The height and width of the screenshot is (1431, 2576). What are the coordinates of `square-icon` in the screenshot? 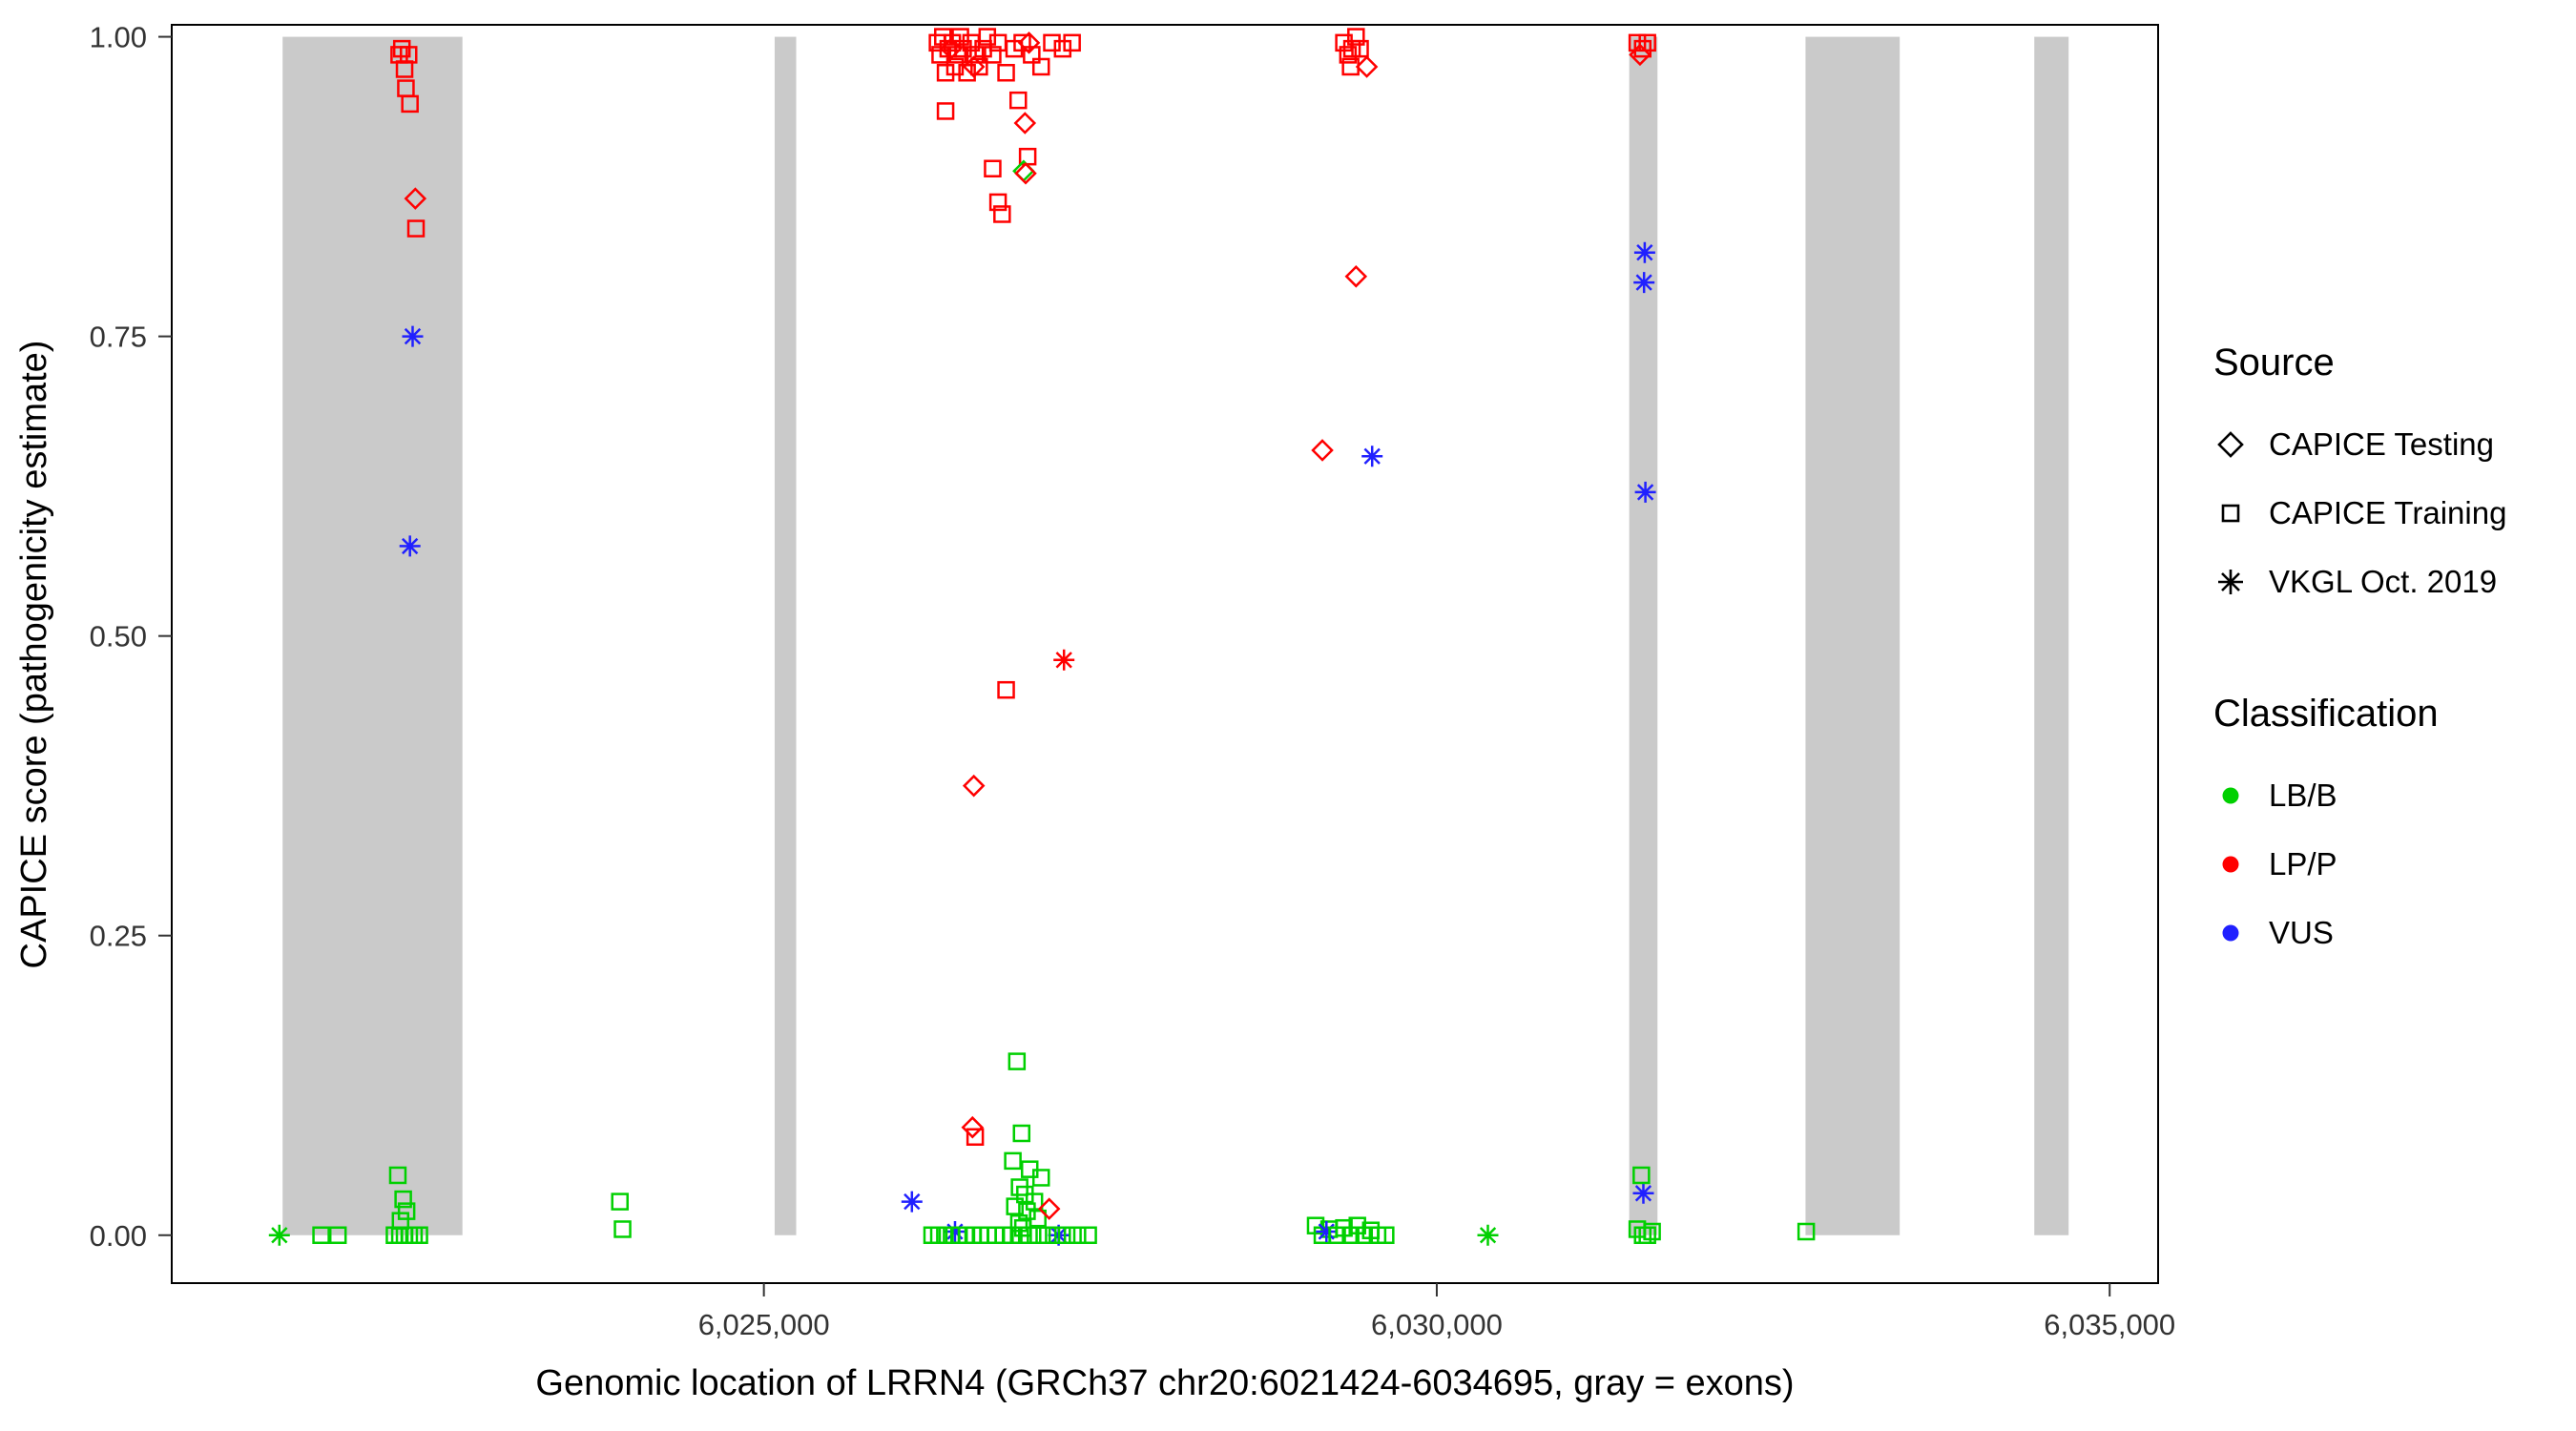 It's located at (2230, 513).